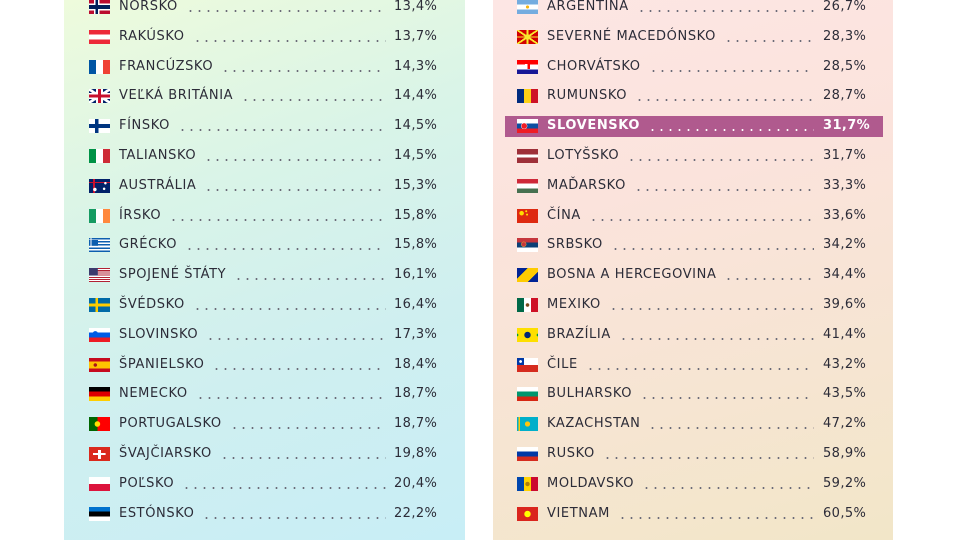 This screenshot has width=960, height=540. Describe the element at coordinates (99, 245) in the screenshot. I see `greece-flag` at that location.